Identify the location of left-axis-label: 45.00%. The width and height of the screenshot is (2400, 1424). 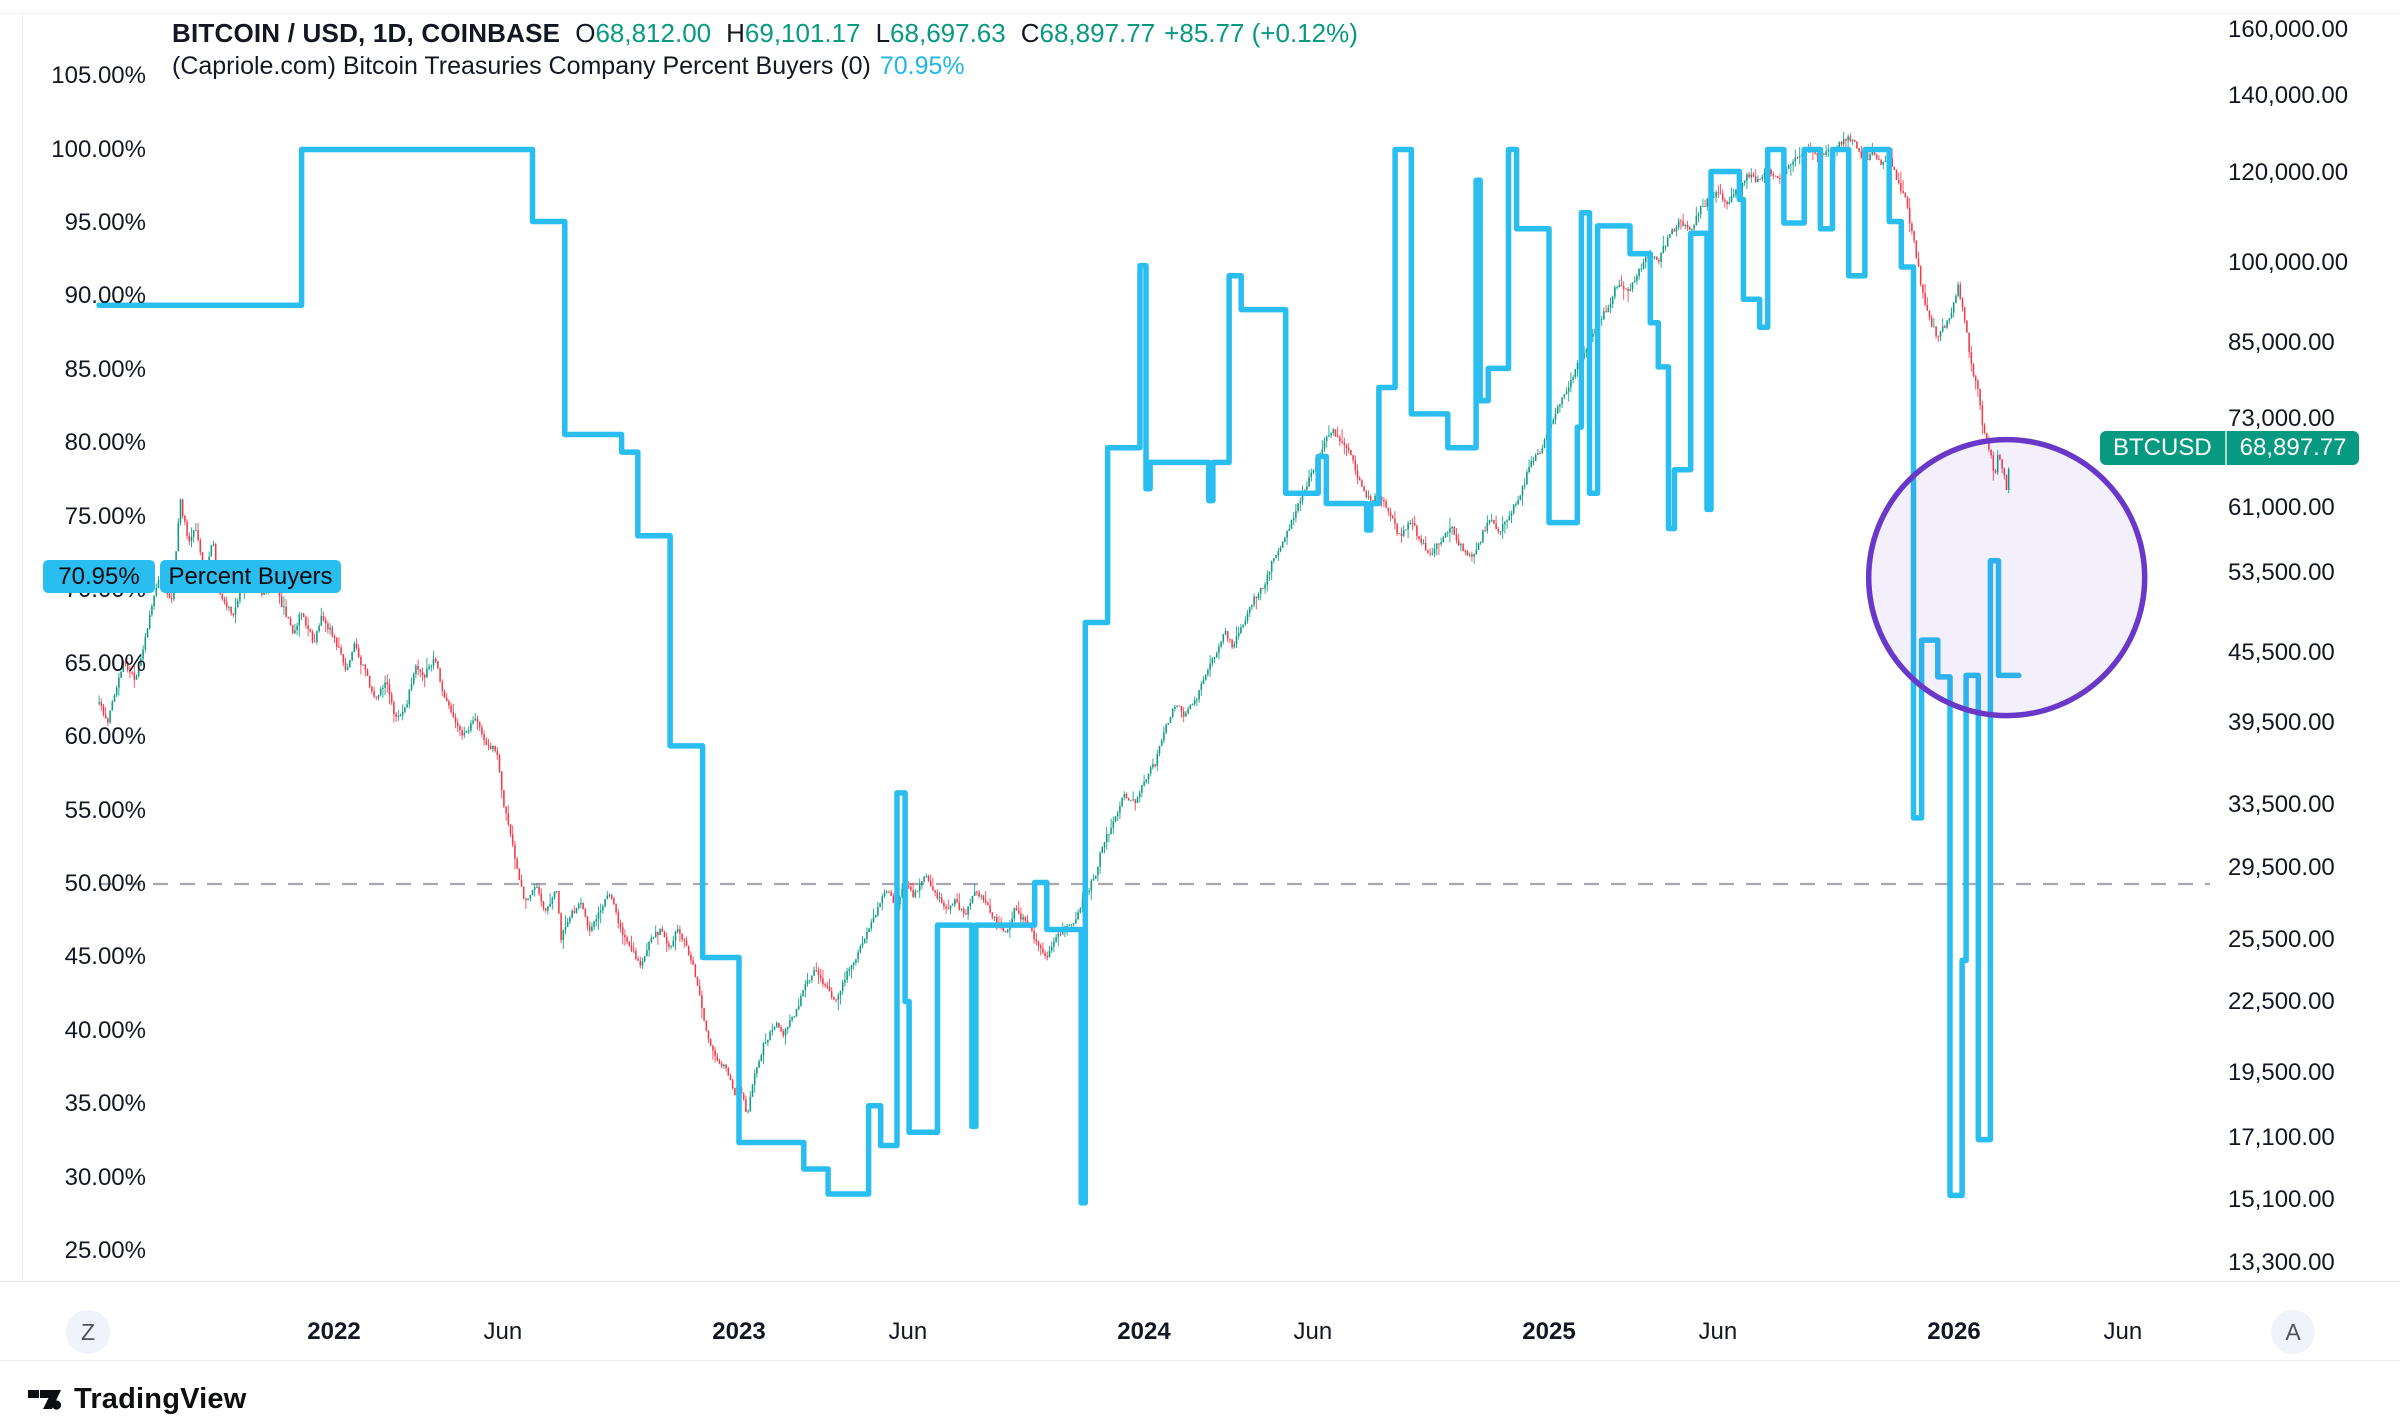
(105, 957).